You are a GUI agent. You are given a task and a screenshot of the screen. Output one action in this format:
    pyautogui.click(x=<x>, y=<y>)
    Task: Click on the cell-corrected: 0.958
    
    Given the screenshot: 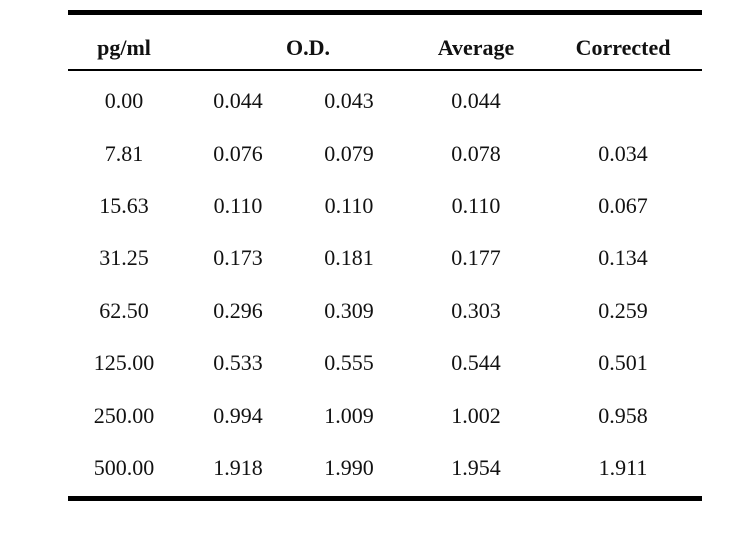 What is the action you would take?
    pyautogui.click(x=623, y=415)
    